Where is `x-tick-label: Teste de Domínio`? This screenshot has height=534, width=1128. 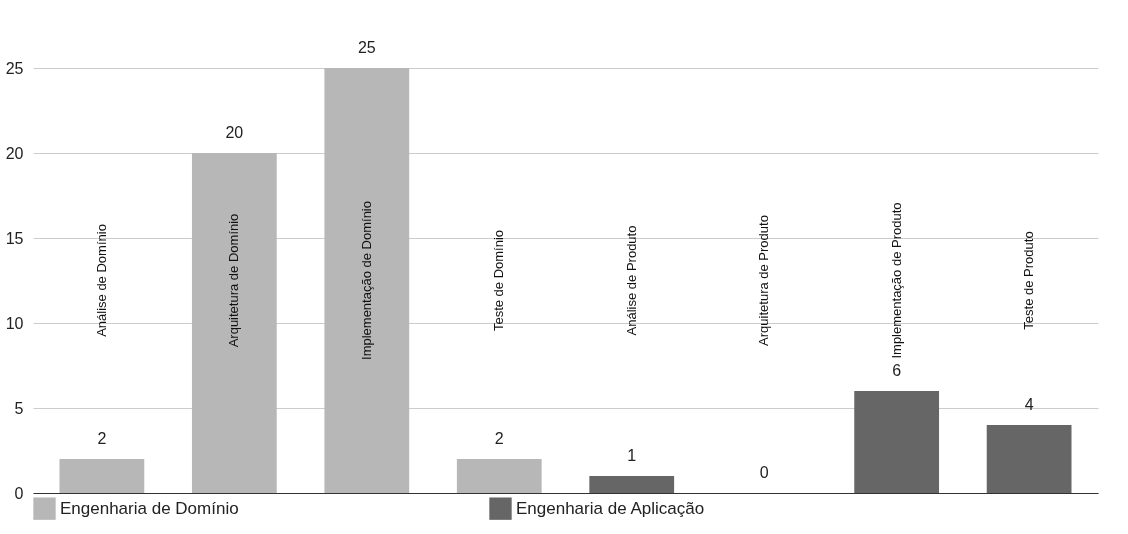
x-tick-label: Teste de Domínio is located at coordinates (499, 280).